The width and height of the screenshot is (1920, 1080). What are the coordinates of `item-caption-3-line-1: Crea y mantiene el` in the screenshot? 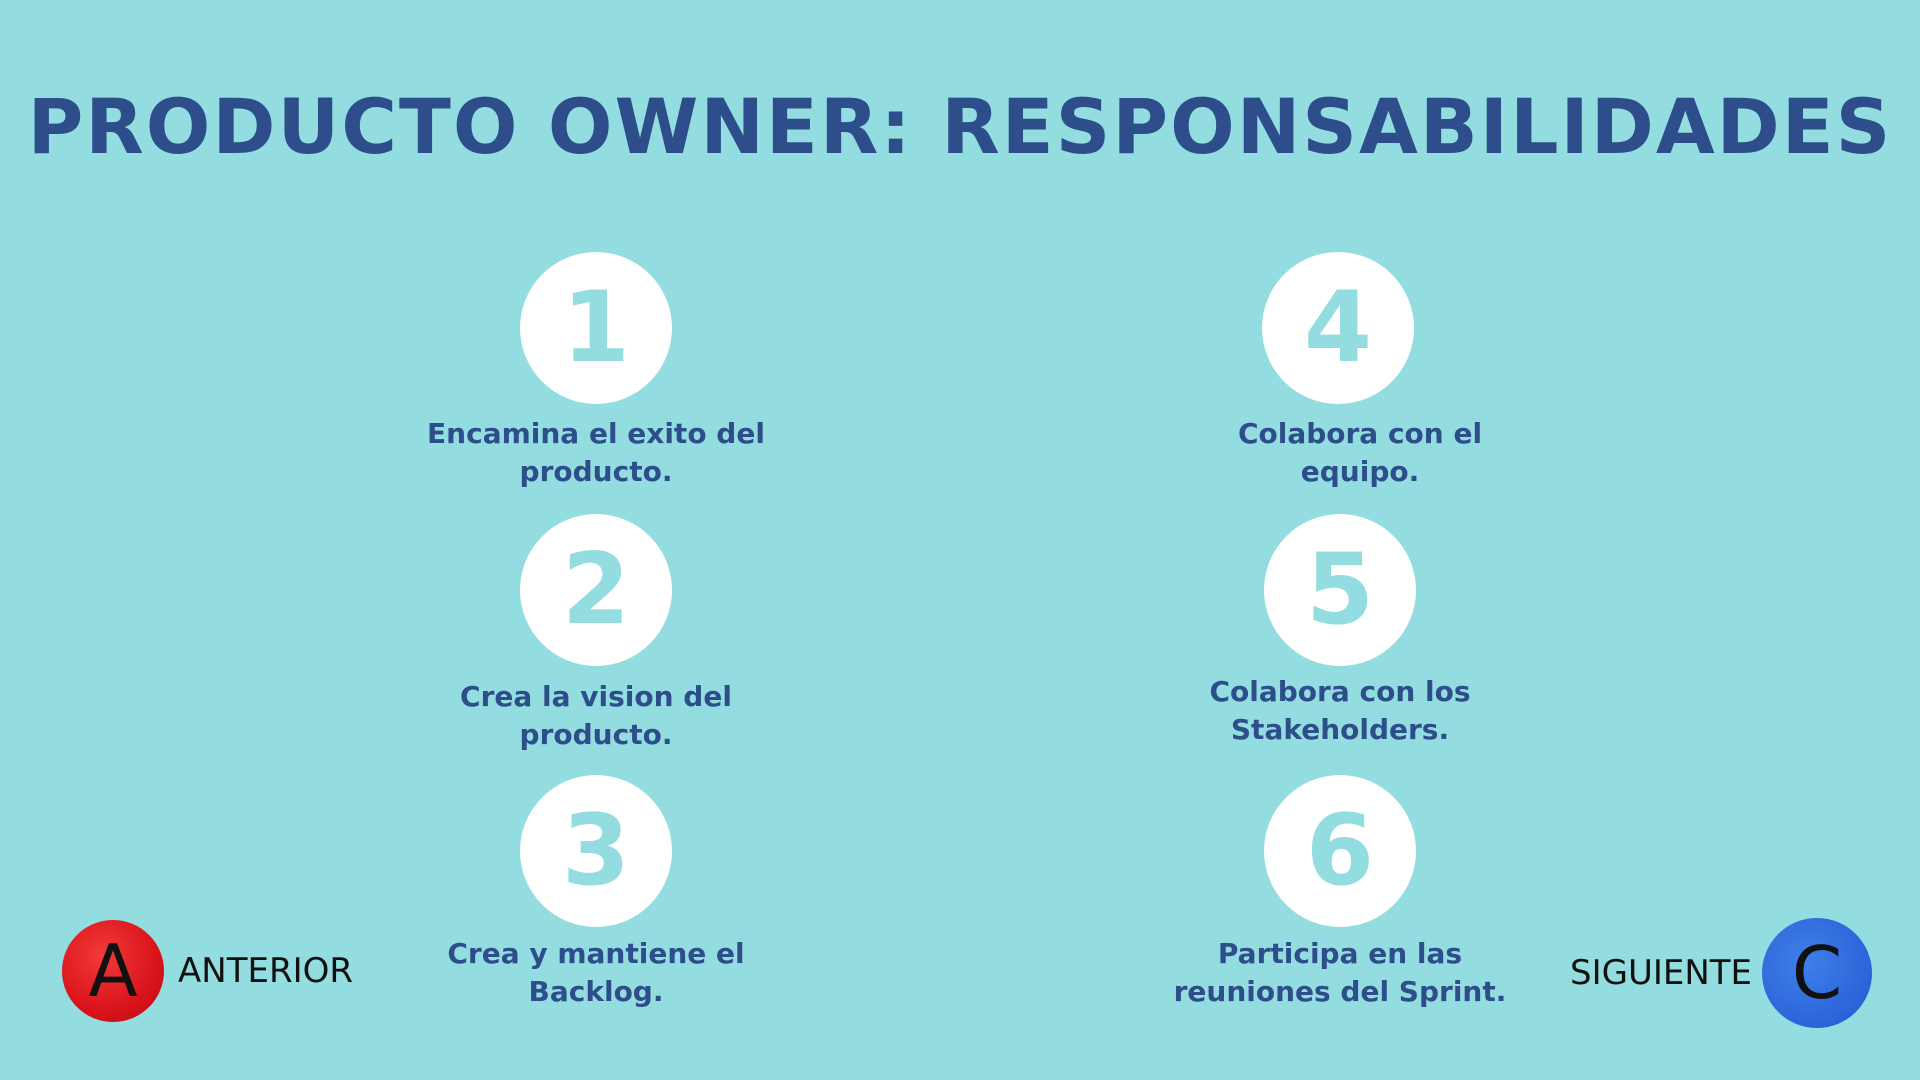 It's located at (596, 953).